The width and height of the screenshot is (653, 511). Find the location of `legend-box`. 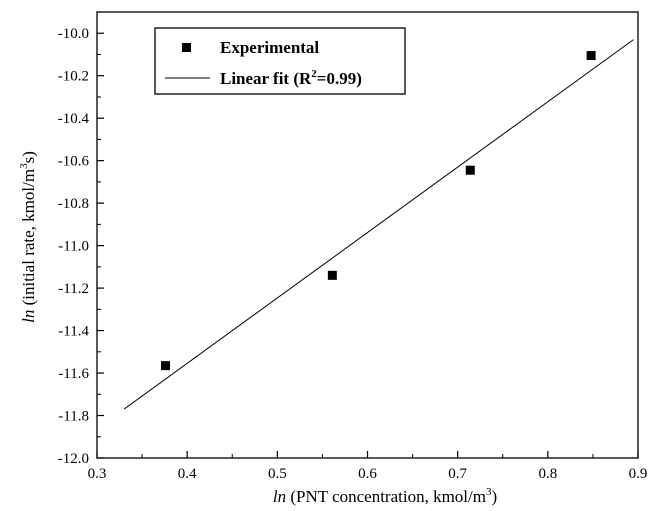

legend-box is located at coordinates (280, 61).